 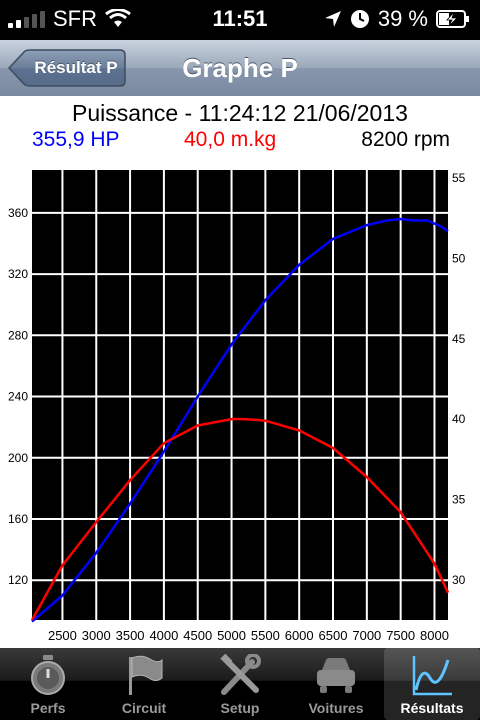 What do you see at coordinates (231, 635) in the screenshot?
I see `x-tick-label: 5000` at bounding box center [231, 635].